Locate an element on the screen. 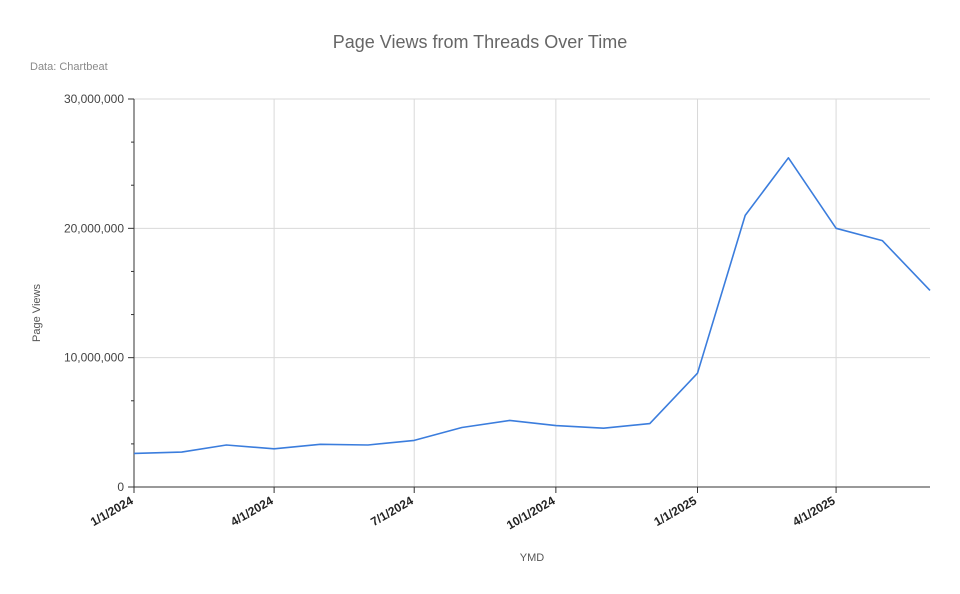  chart-title: Page Views from Threads Over Time is located at coordinates (480, 42).